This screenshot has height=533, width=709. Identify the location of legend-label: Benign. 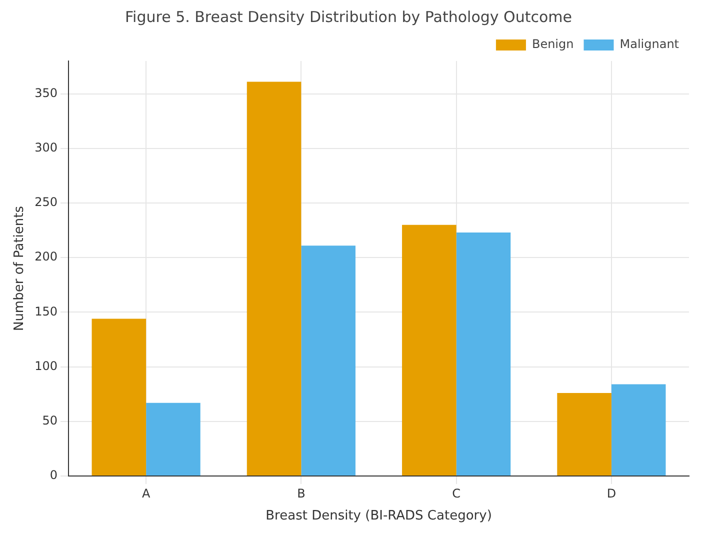
(553, 44).